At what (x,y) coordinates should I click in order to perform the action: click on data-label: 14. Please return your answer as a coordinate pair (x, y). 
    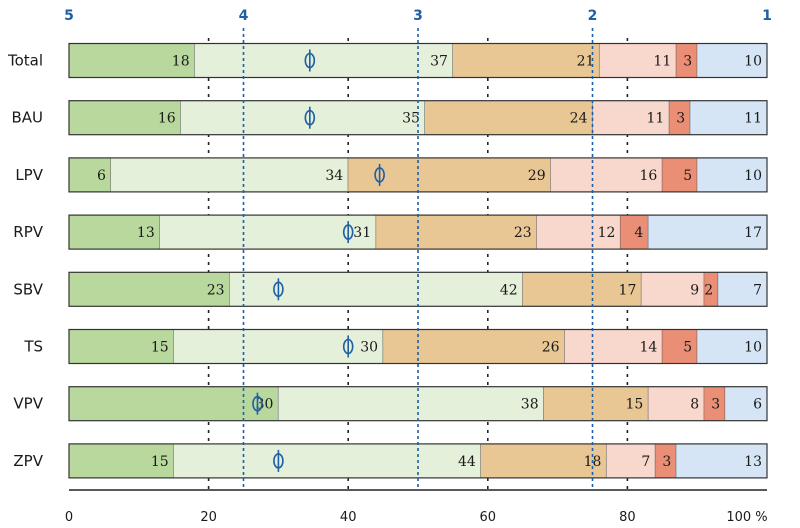
    Looking at the image, I should click on (648, 348).